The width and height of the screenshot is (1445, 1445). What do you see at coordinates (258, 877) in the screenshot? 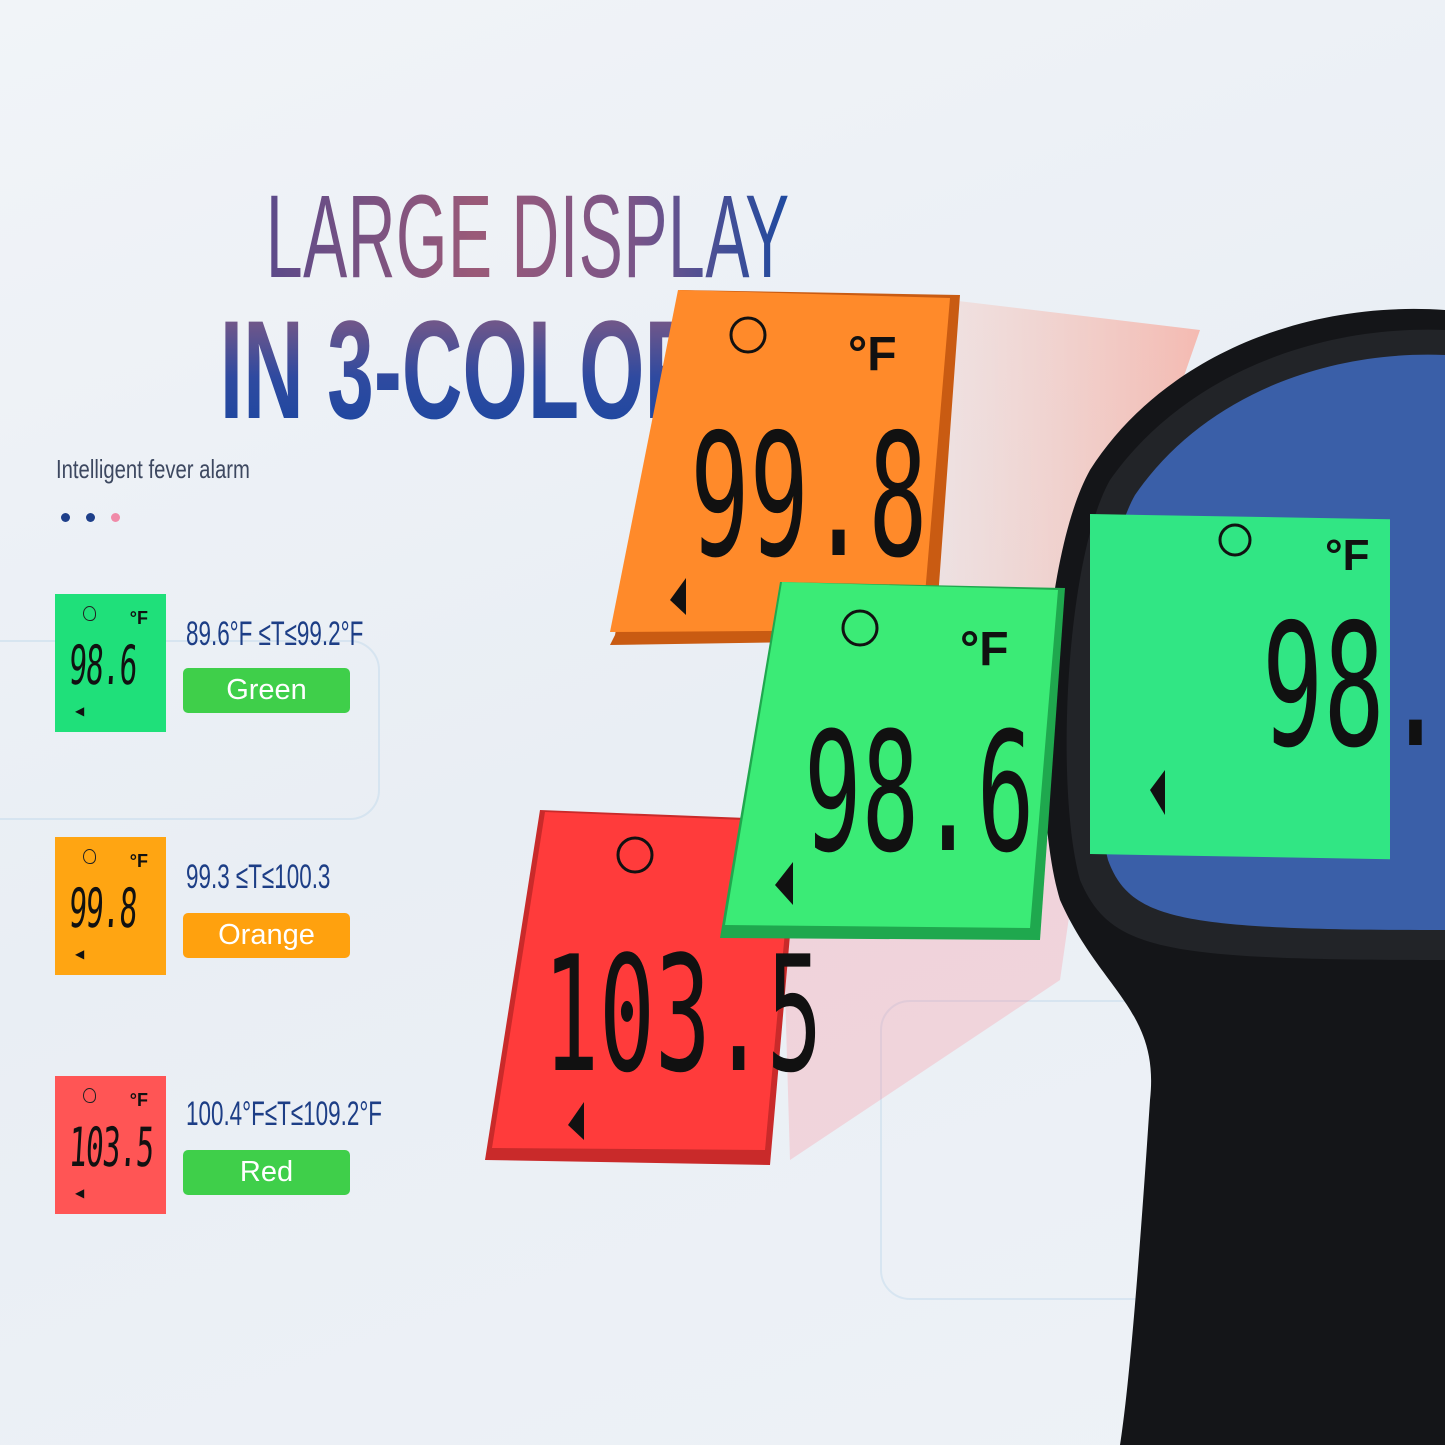
I see `orange-range: 99.3 ≤T≤100.3` at bounding box center [258, 877].